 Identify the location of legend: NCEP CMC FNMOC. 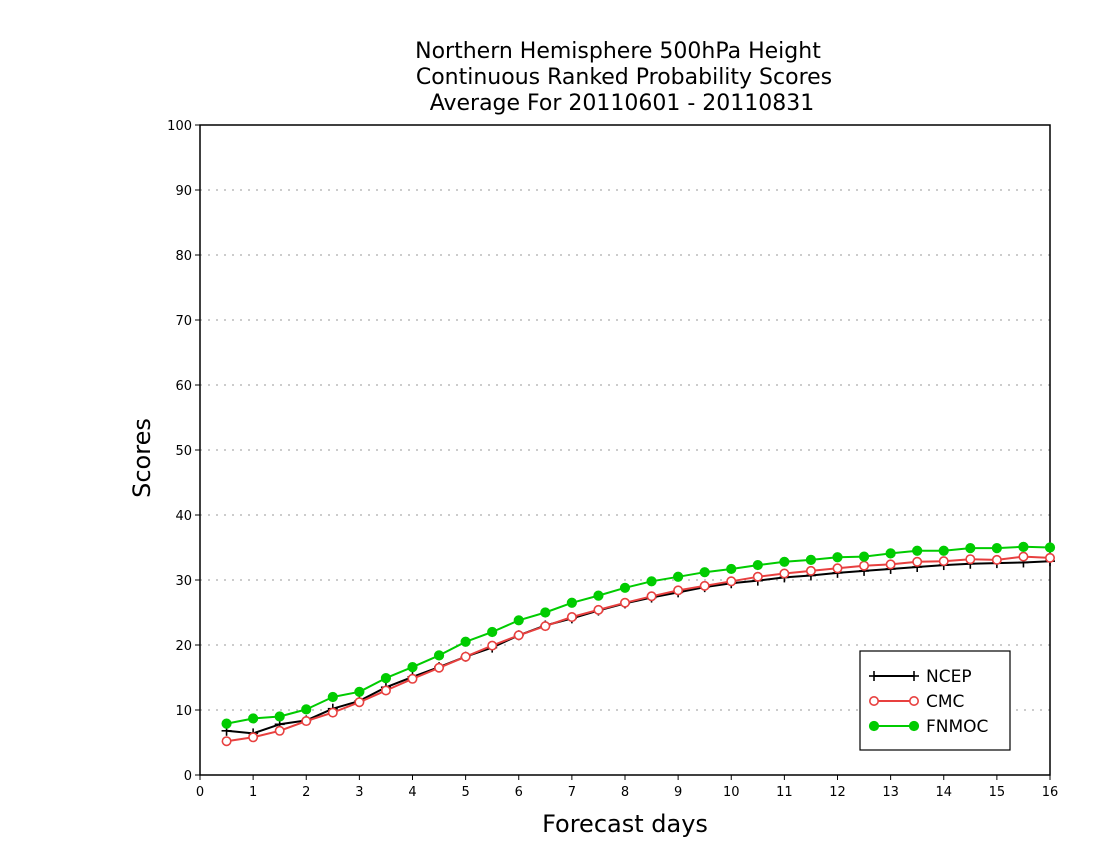
(935, 700).